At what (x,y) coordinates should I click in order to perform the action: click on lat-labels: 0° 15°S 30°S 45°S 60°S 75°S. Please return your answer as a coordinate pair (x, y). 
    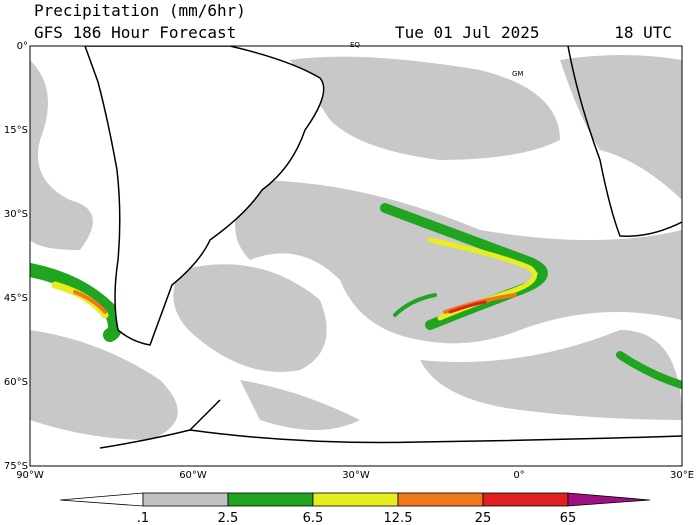
    Looking at the image, I should click on (16, 256).